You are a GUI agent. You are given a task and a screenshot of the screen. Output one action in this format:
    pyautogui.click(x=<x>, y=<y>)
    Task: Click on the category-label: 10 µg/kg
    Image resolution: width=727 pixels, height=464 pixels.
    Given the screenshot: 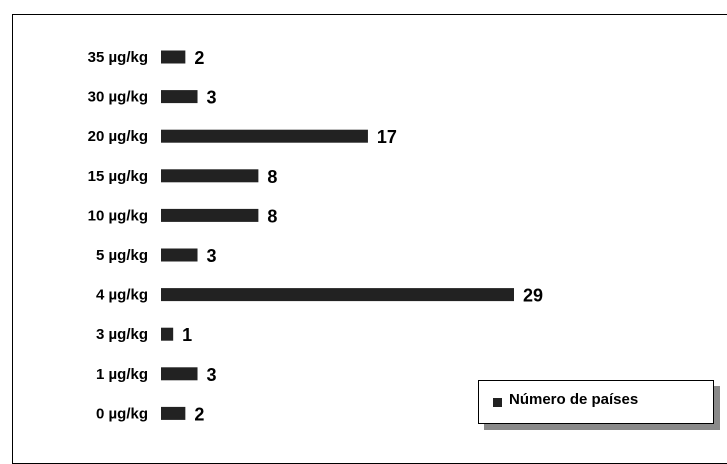 What is the action you would take?
    pyautogui.click(x=118, y=215)
    